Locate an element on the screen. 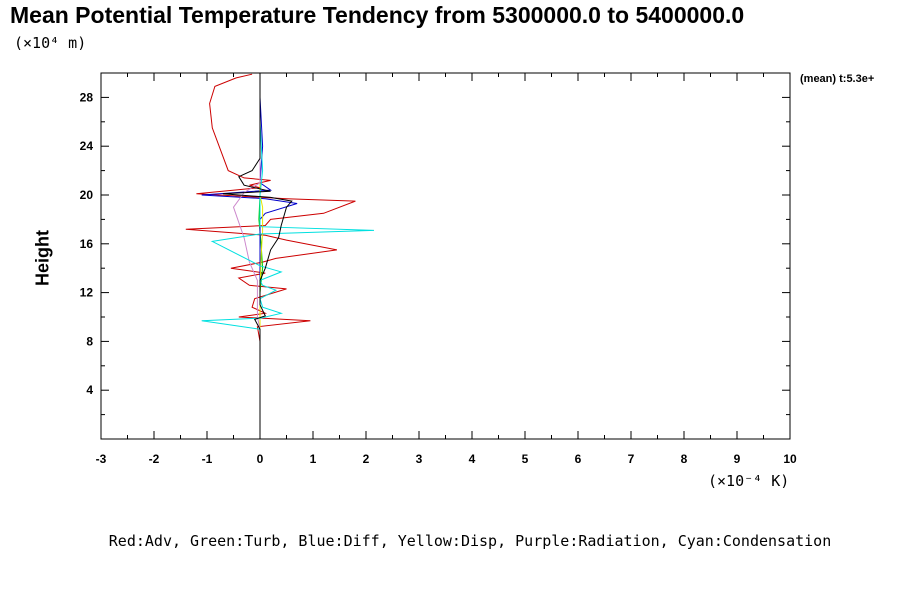 The image size is (900, 600). series-diff is located at coordinates (249, 256).